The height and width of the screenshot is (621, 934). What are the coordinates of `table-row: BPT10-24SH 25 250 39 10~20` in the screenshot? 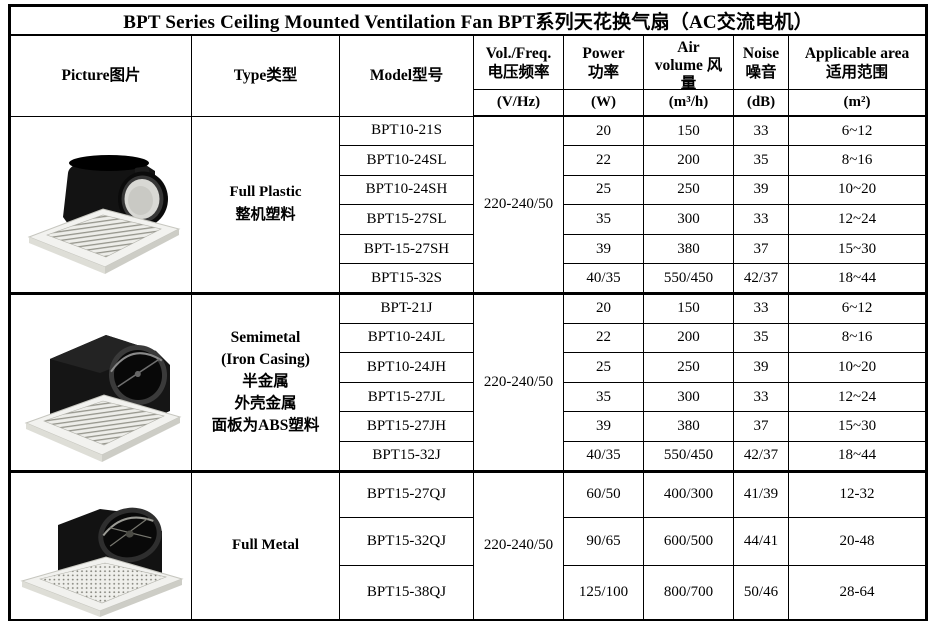 It's located at (469, 190).